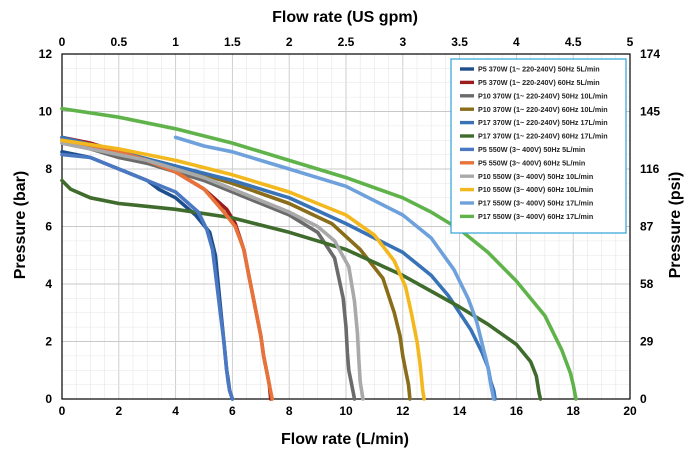 The height and width of the screenshot is (450, 699). I want to click on y2-tick-label: 29, so click(647, 342).